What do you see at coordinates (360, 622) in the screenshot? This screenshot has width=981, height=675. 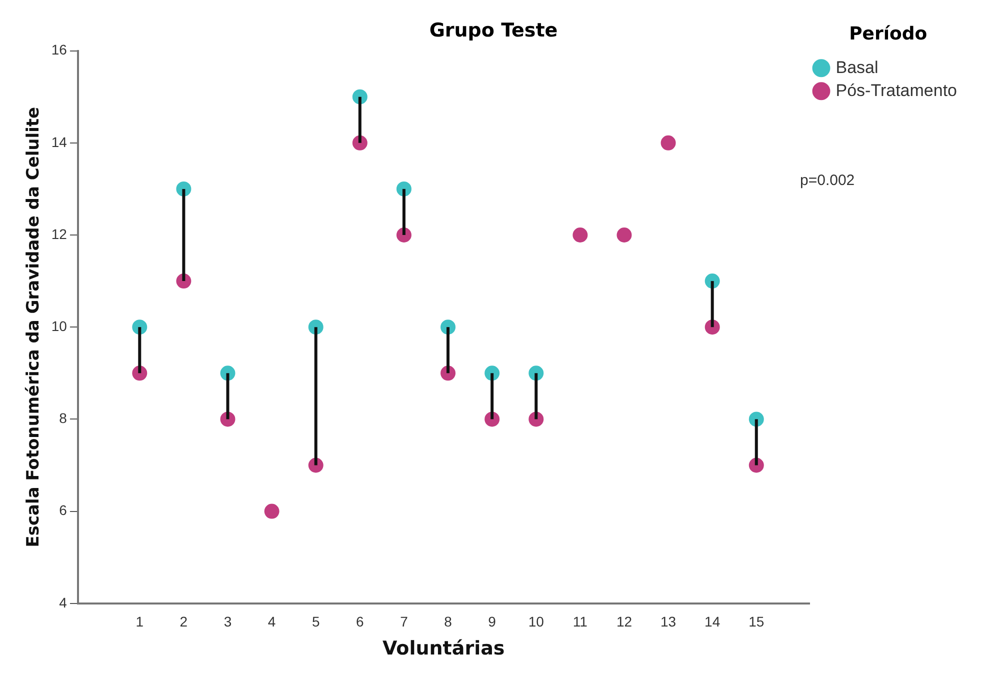 I see `x-tick-label: 6` at bounding box center [360, 622].